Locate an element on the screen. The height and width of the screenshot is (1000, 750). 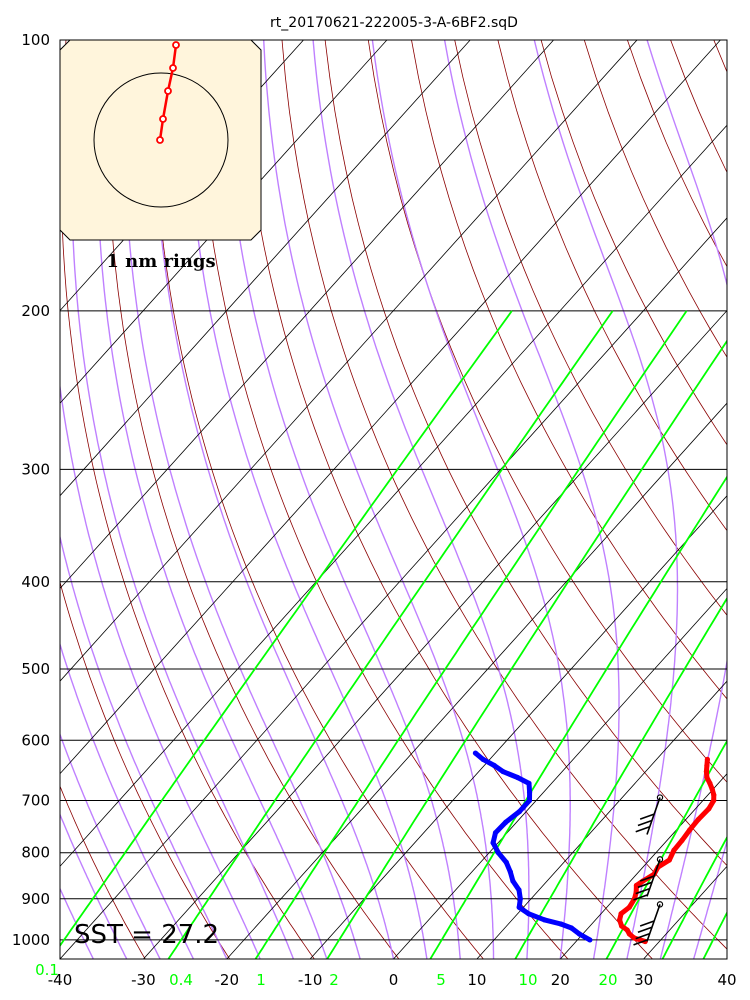
mixing-ratio-tick-label: 0.4 is located at coordinates (181, 980).